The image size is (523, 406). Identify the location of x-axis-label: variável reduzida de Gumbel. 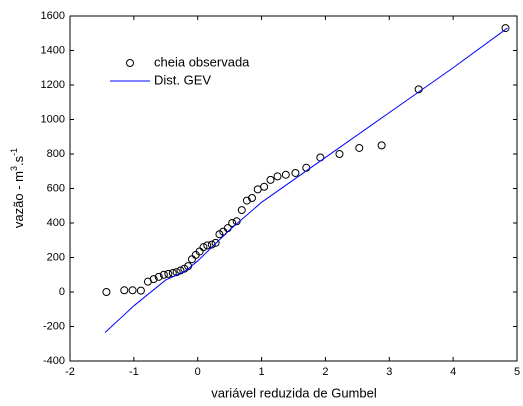
(294, 392).